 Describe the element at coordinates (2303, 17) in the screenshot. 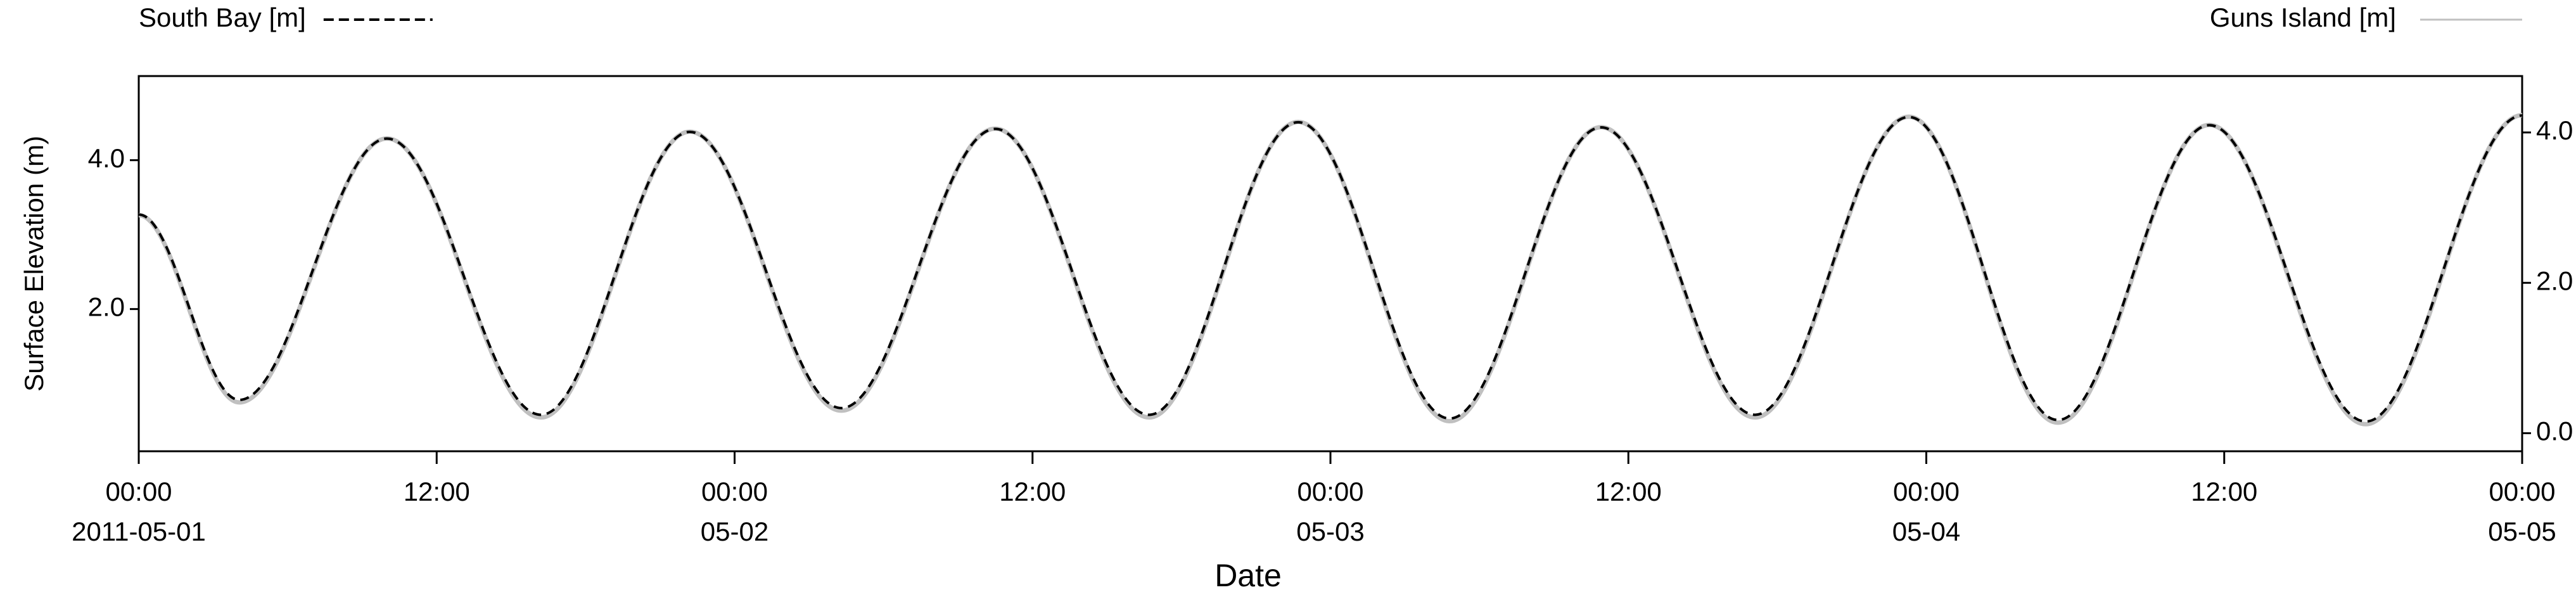

I see `legend-label: Guns Island [m]` at that location.